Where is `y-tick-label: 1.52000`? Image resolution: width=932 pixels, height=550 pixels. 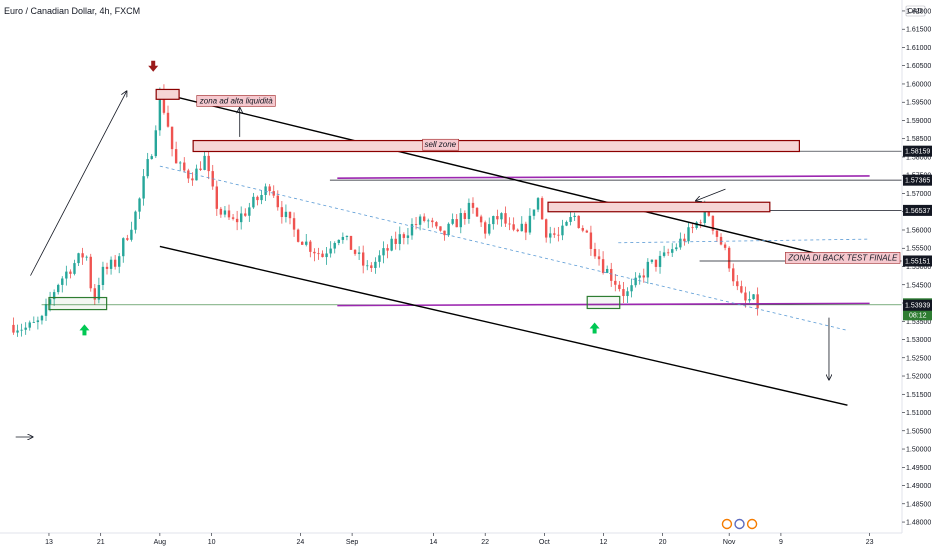 y-tick-label: 1.52000 is located at coordinates (918, 377).